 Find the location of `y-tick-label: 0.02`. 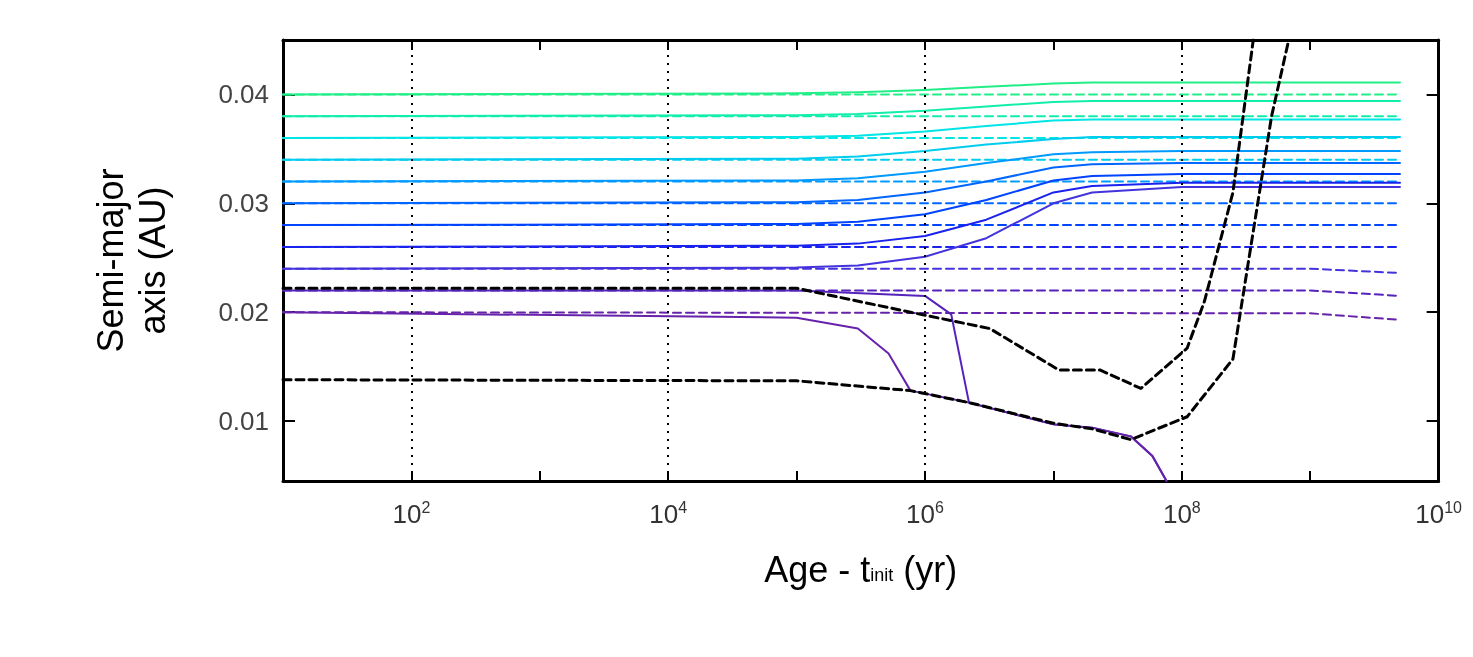

y-tick-label: 0.02 is located at coordinates (243, 312).